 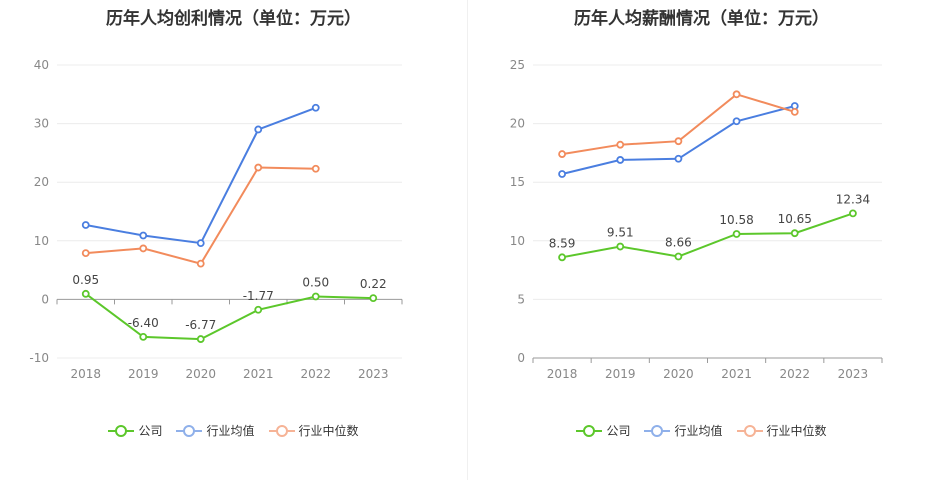 What do you see at coordinates (373, 284) in the screenshot?
I see `data-label: 0.22` at bounding box center [373, 284].